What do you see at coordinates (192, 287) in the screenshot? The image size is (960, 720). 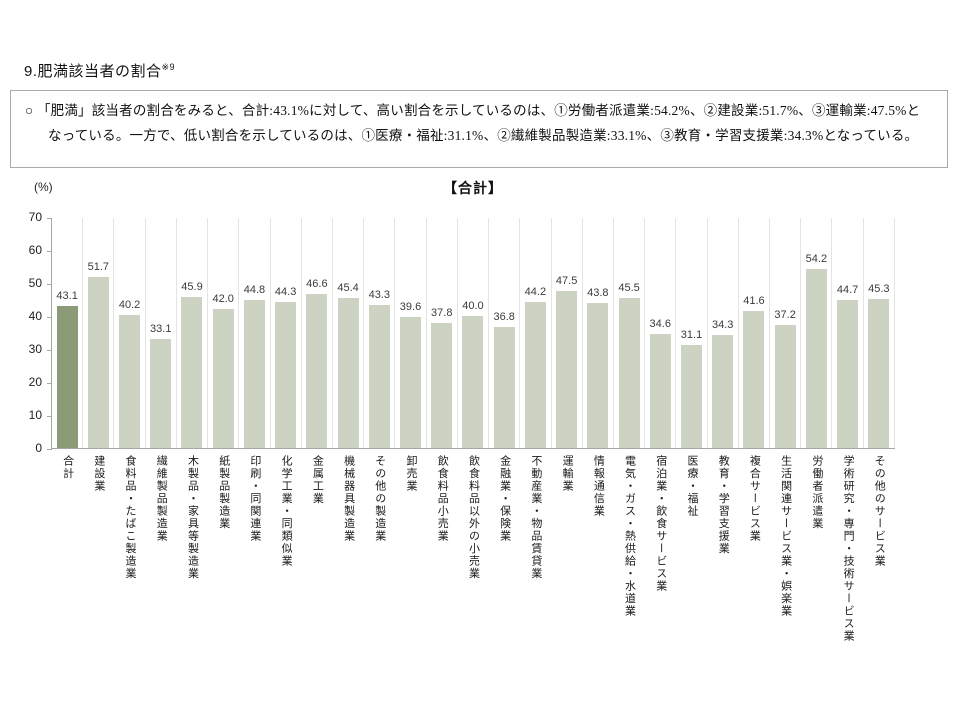 I see `bar-value-label: 45.9` at bounding box center [192, 287].